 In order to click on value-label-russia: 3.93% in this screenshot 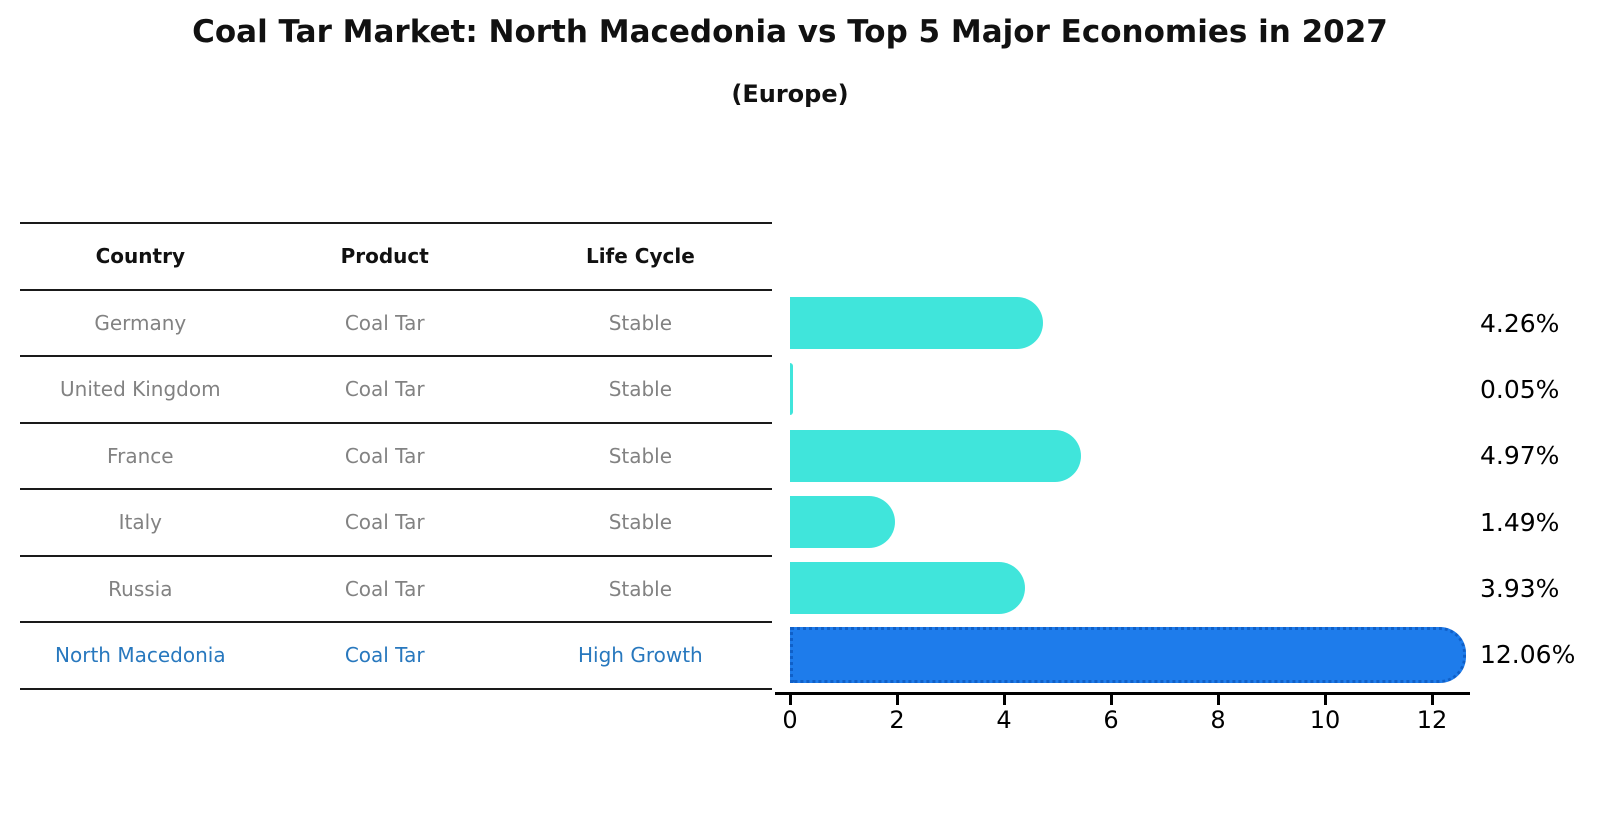, I will do `click(1520, 588)`.